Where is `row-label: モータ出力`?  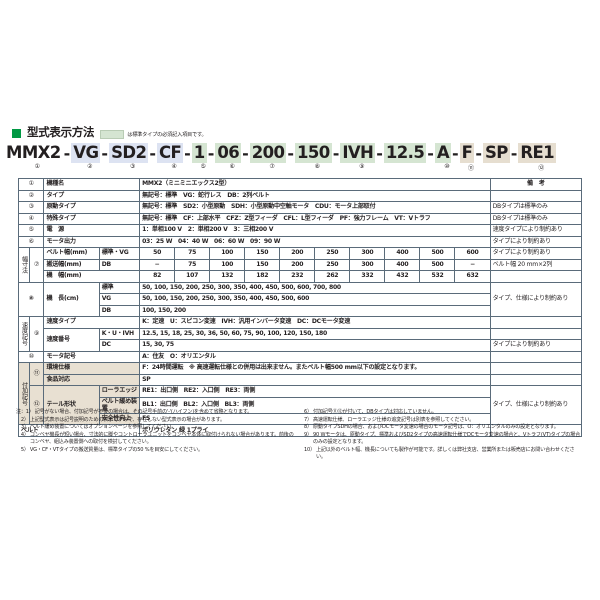 row-label: モータ出力 is located at coordinates (92, 241).